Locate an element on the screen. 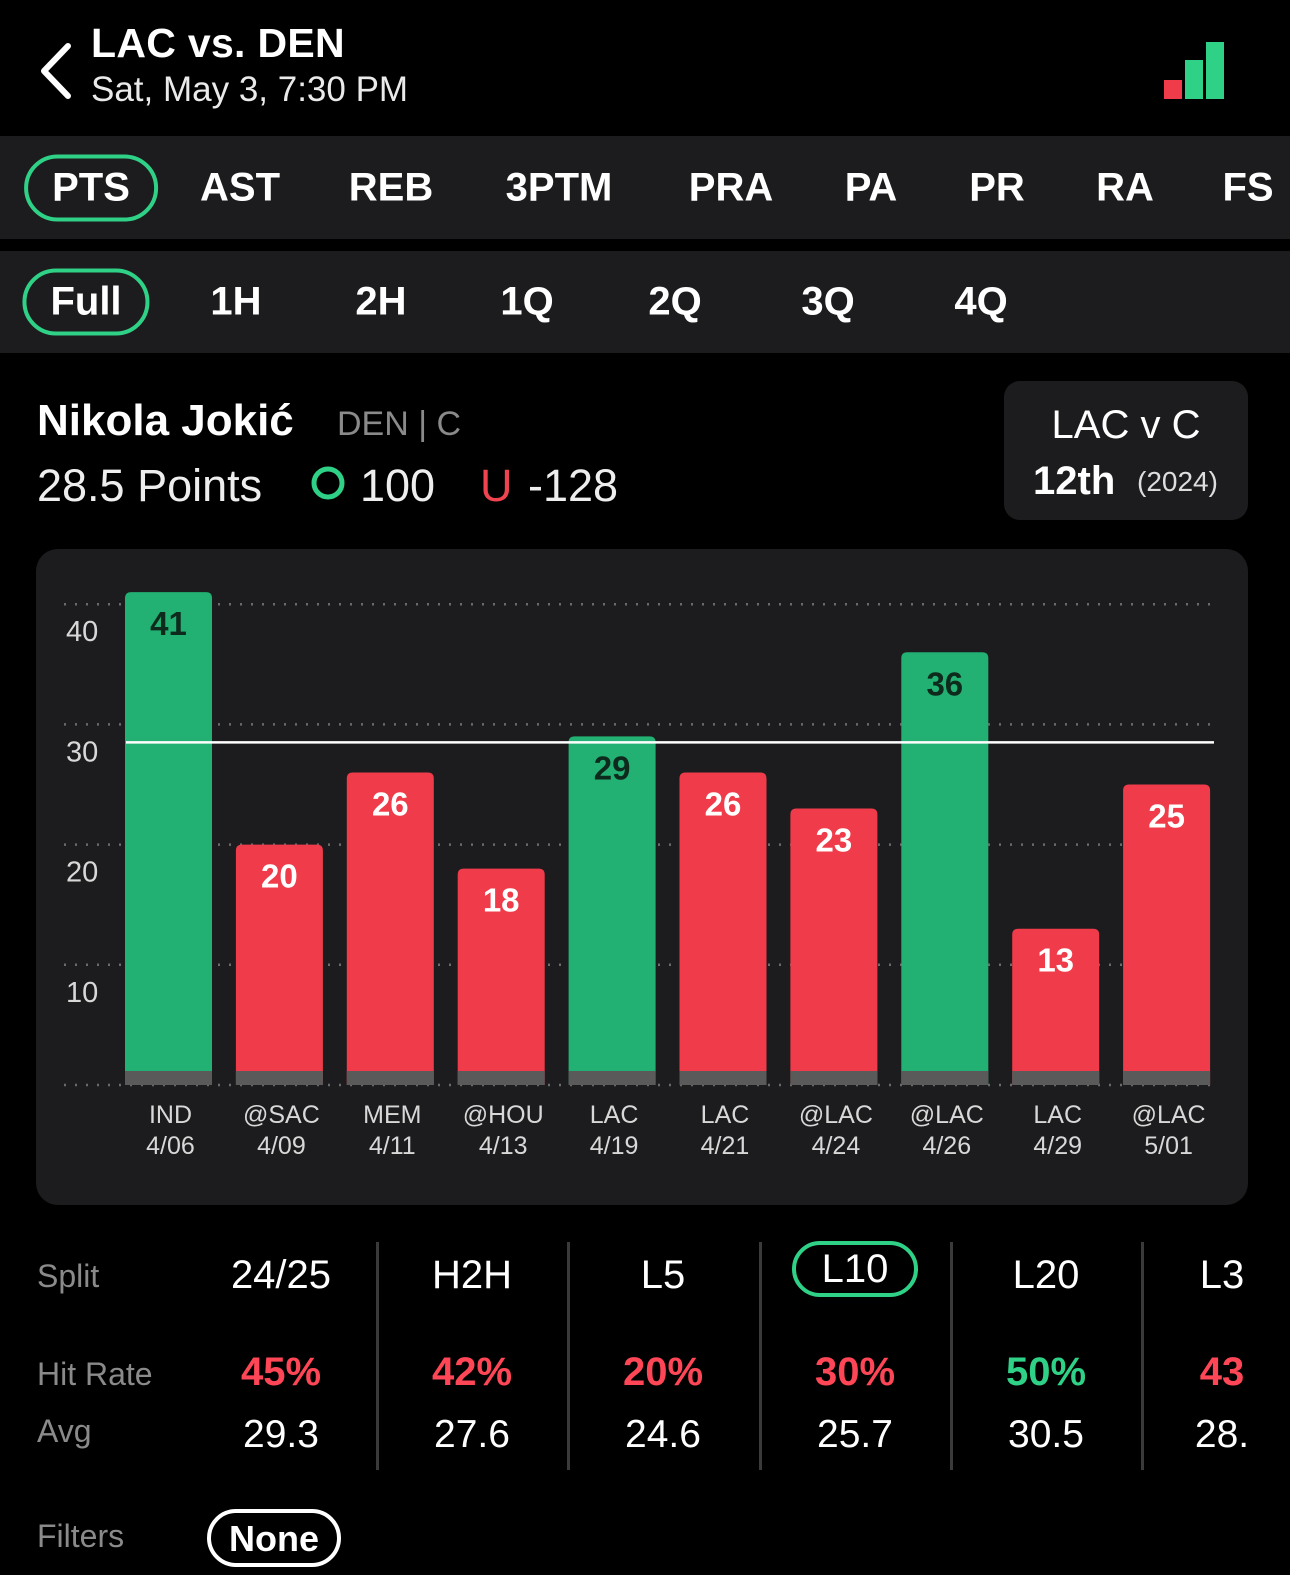 The height and width of the screenshot is (1575, 1290). bar-value-label: 20 is located at coordinates (279, 876).